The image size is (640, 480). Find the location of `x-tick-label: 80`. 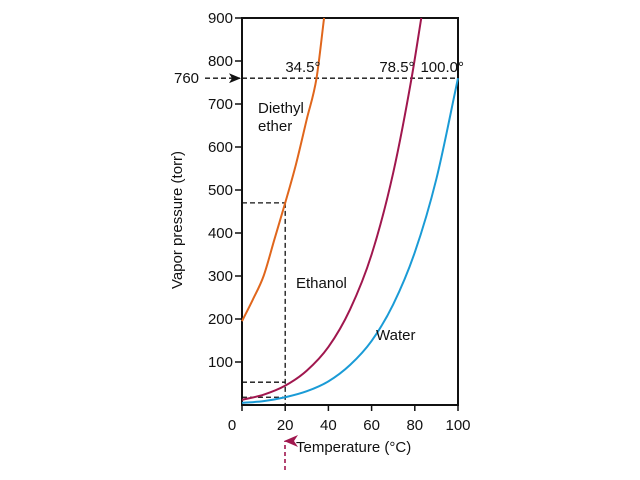

x-tick-label: 80 is located at coordinates (414, 425).